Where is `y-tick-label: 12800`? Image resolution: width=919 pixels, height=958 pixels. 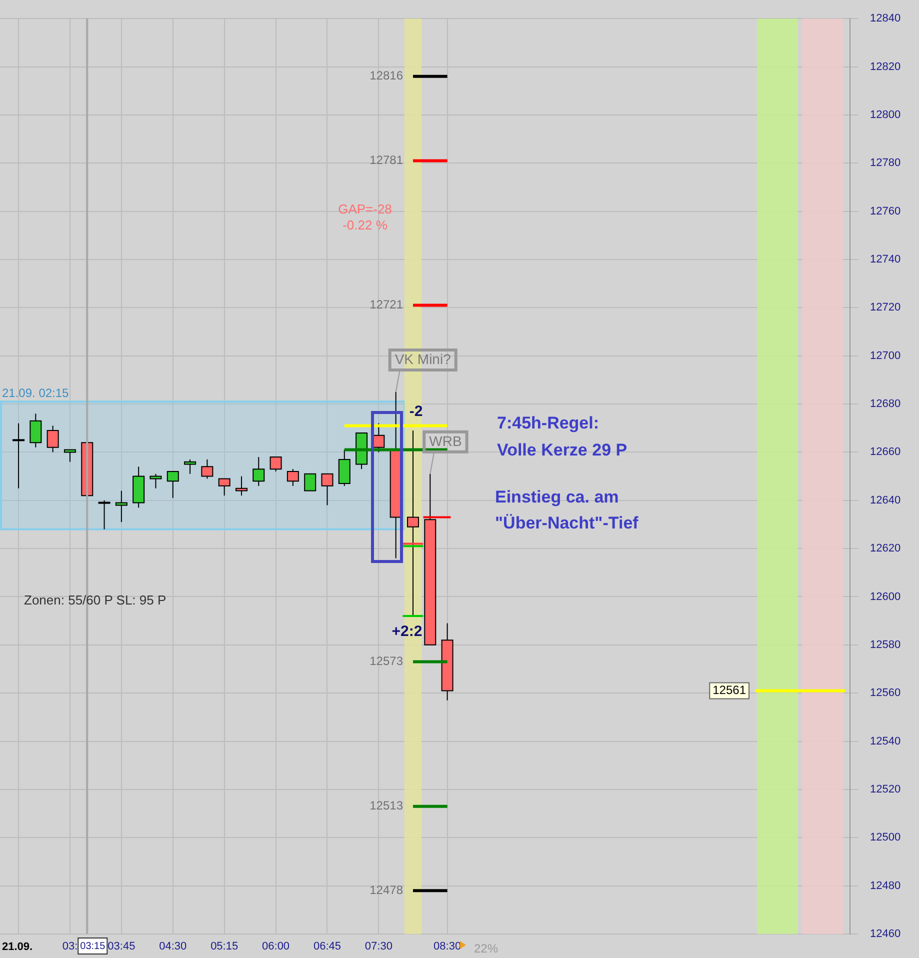
y-tick-label: 12800 is located at coordinates (885, 114).